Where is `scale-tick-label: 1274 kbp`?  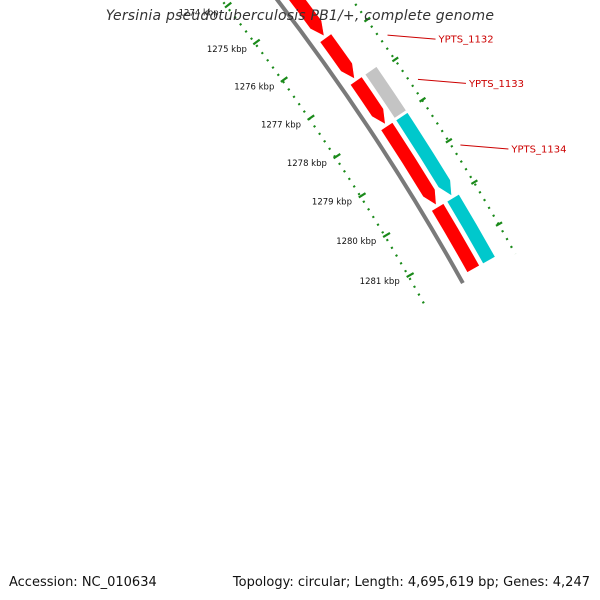 scale-tick-label: 1274 kbp is located at coordinates (199, 13).